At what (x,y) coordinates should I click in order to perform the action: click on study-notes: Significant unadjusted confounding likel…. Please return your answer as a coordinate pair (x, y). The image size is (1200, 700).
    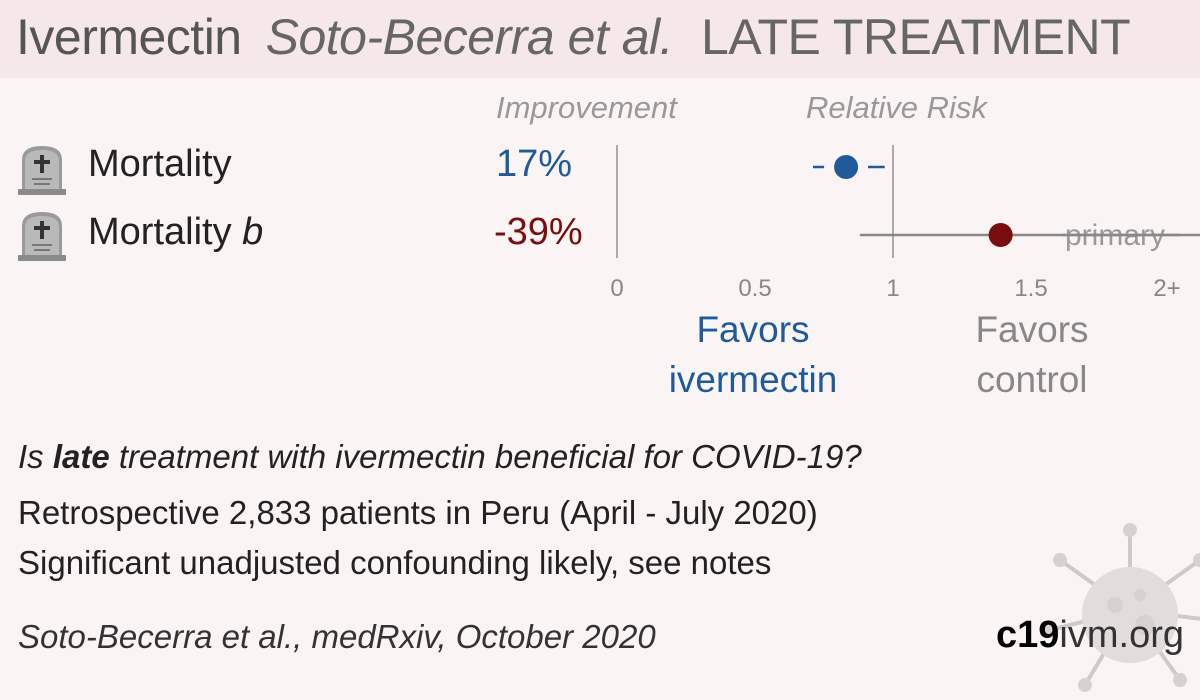
    Looking at the image, I should click on (395, 562).